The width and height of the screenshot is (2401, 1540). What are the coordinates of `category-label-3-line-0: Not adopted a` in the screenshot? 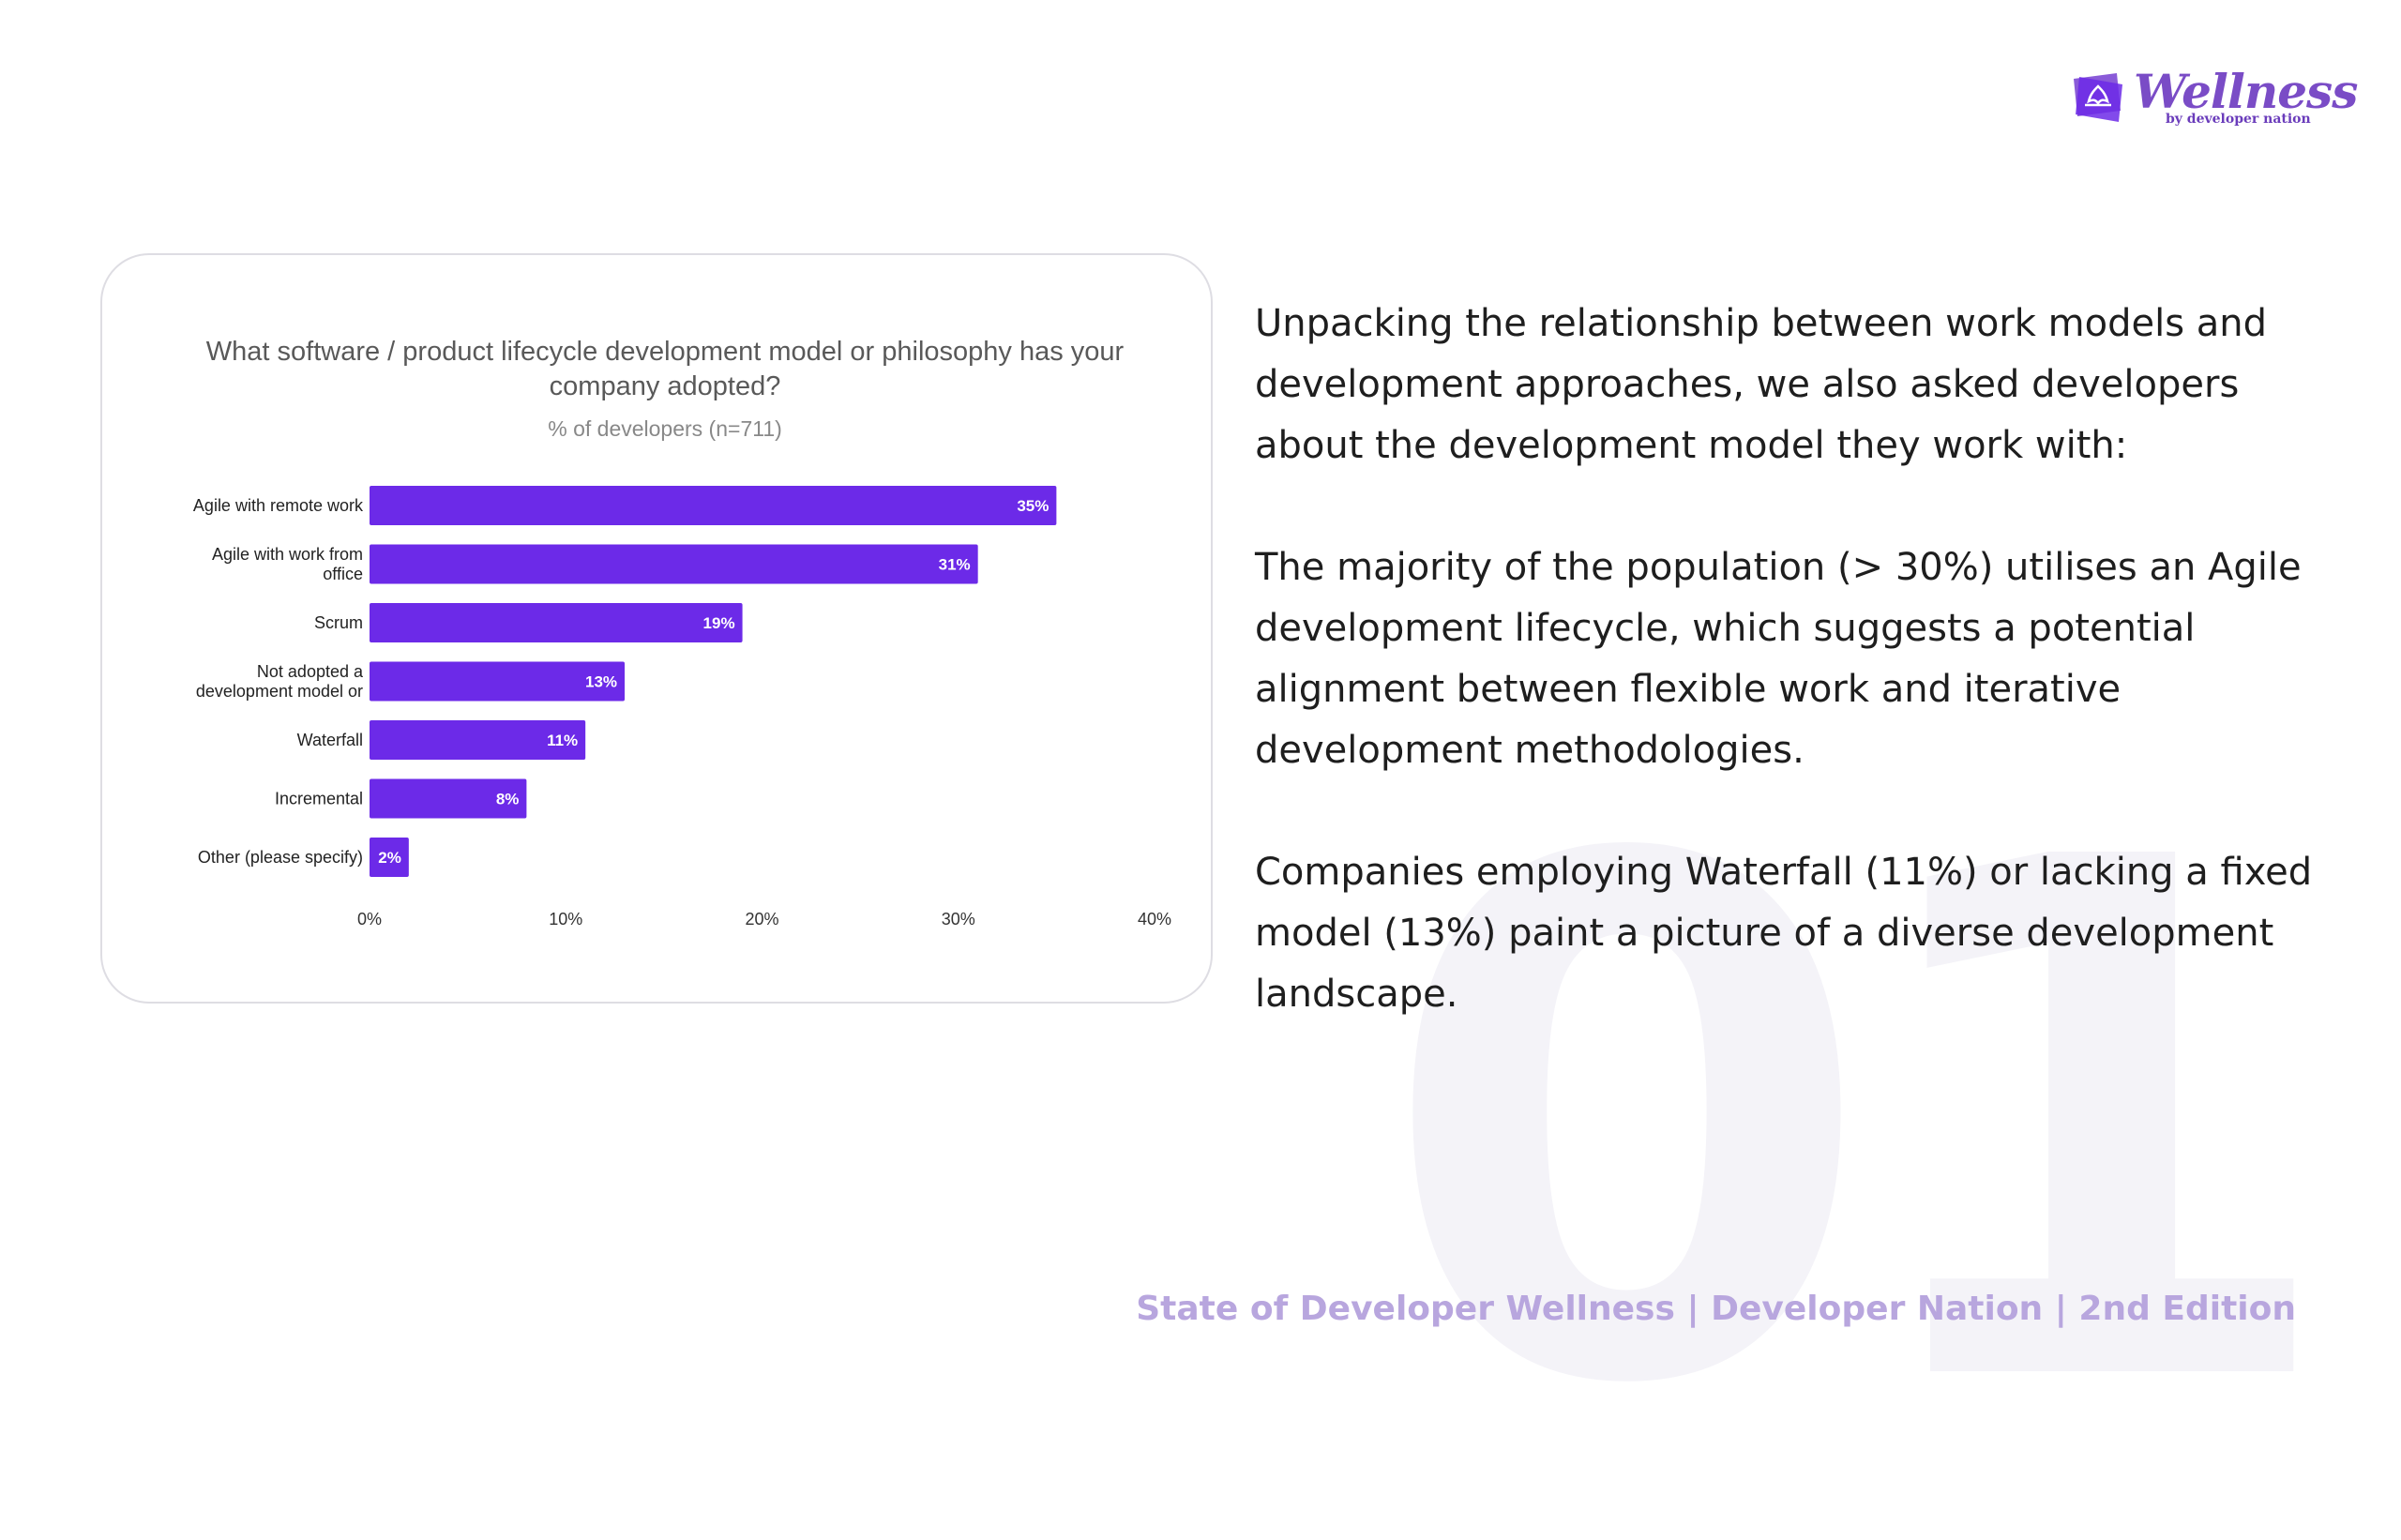 It's located at (310, 671).